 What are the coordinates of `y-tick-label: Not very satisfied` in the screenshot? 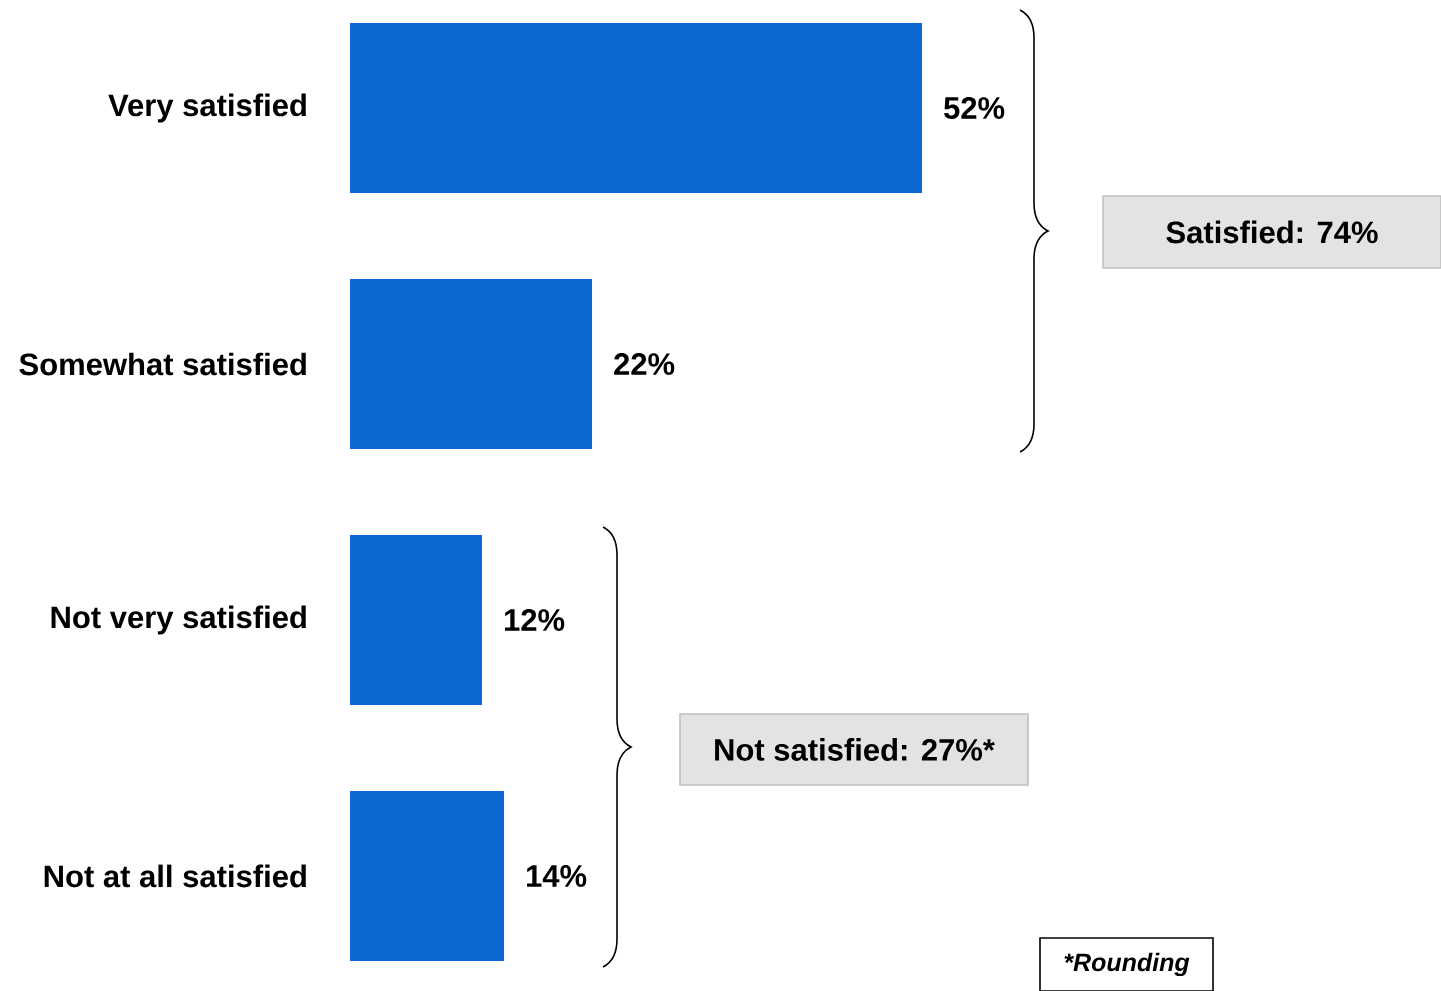 It's located at (178, 620).